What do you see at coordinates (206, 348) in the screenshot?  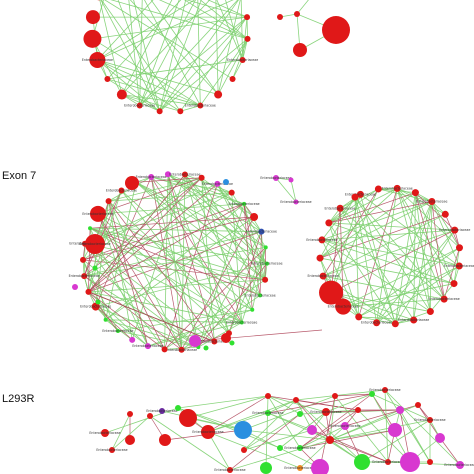 I see `exon7-outlier-node-circle` at bounding box center [206, 348].